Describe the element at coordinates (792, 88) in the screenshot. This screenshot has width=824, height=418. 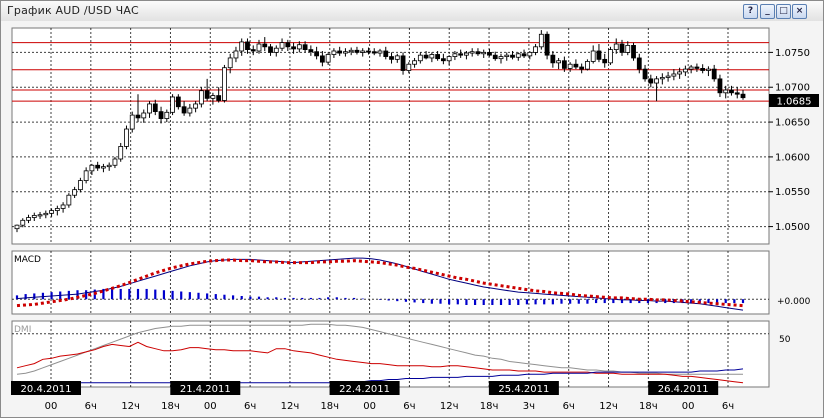
I see `price-tick-label: 1.0700` at that location.